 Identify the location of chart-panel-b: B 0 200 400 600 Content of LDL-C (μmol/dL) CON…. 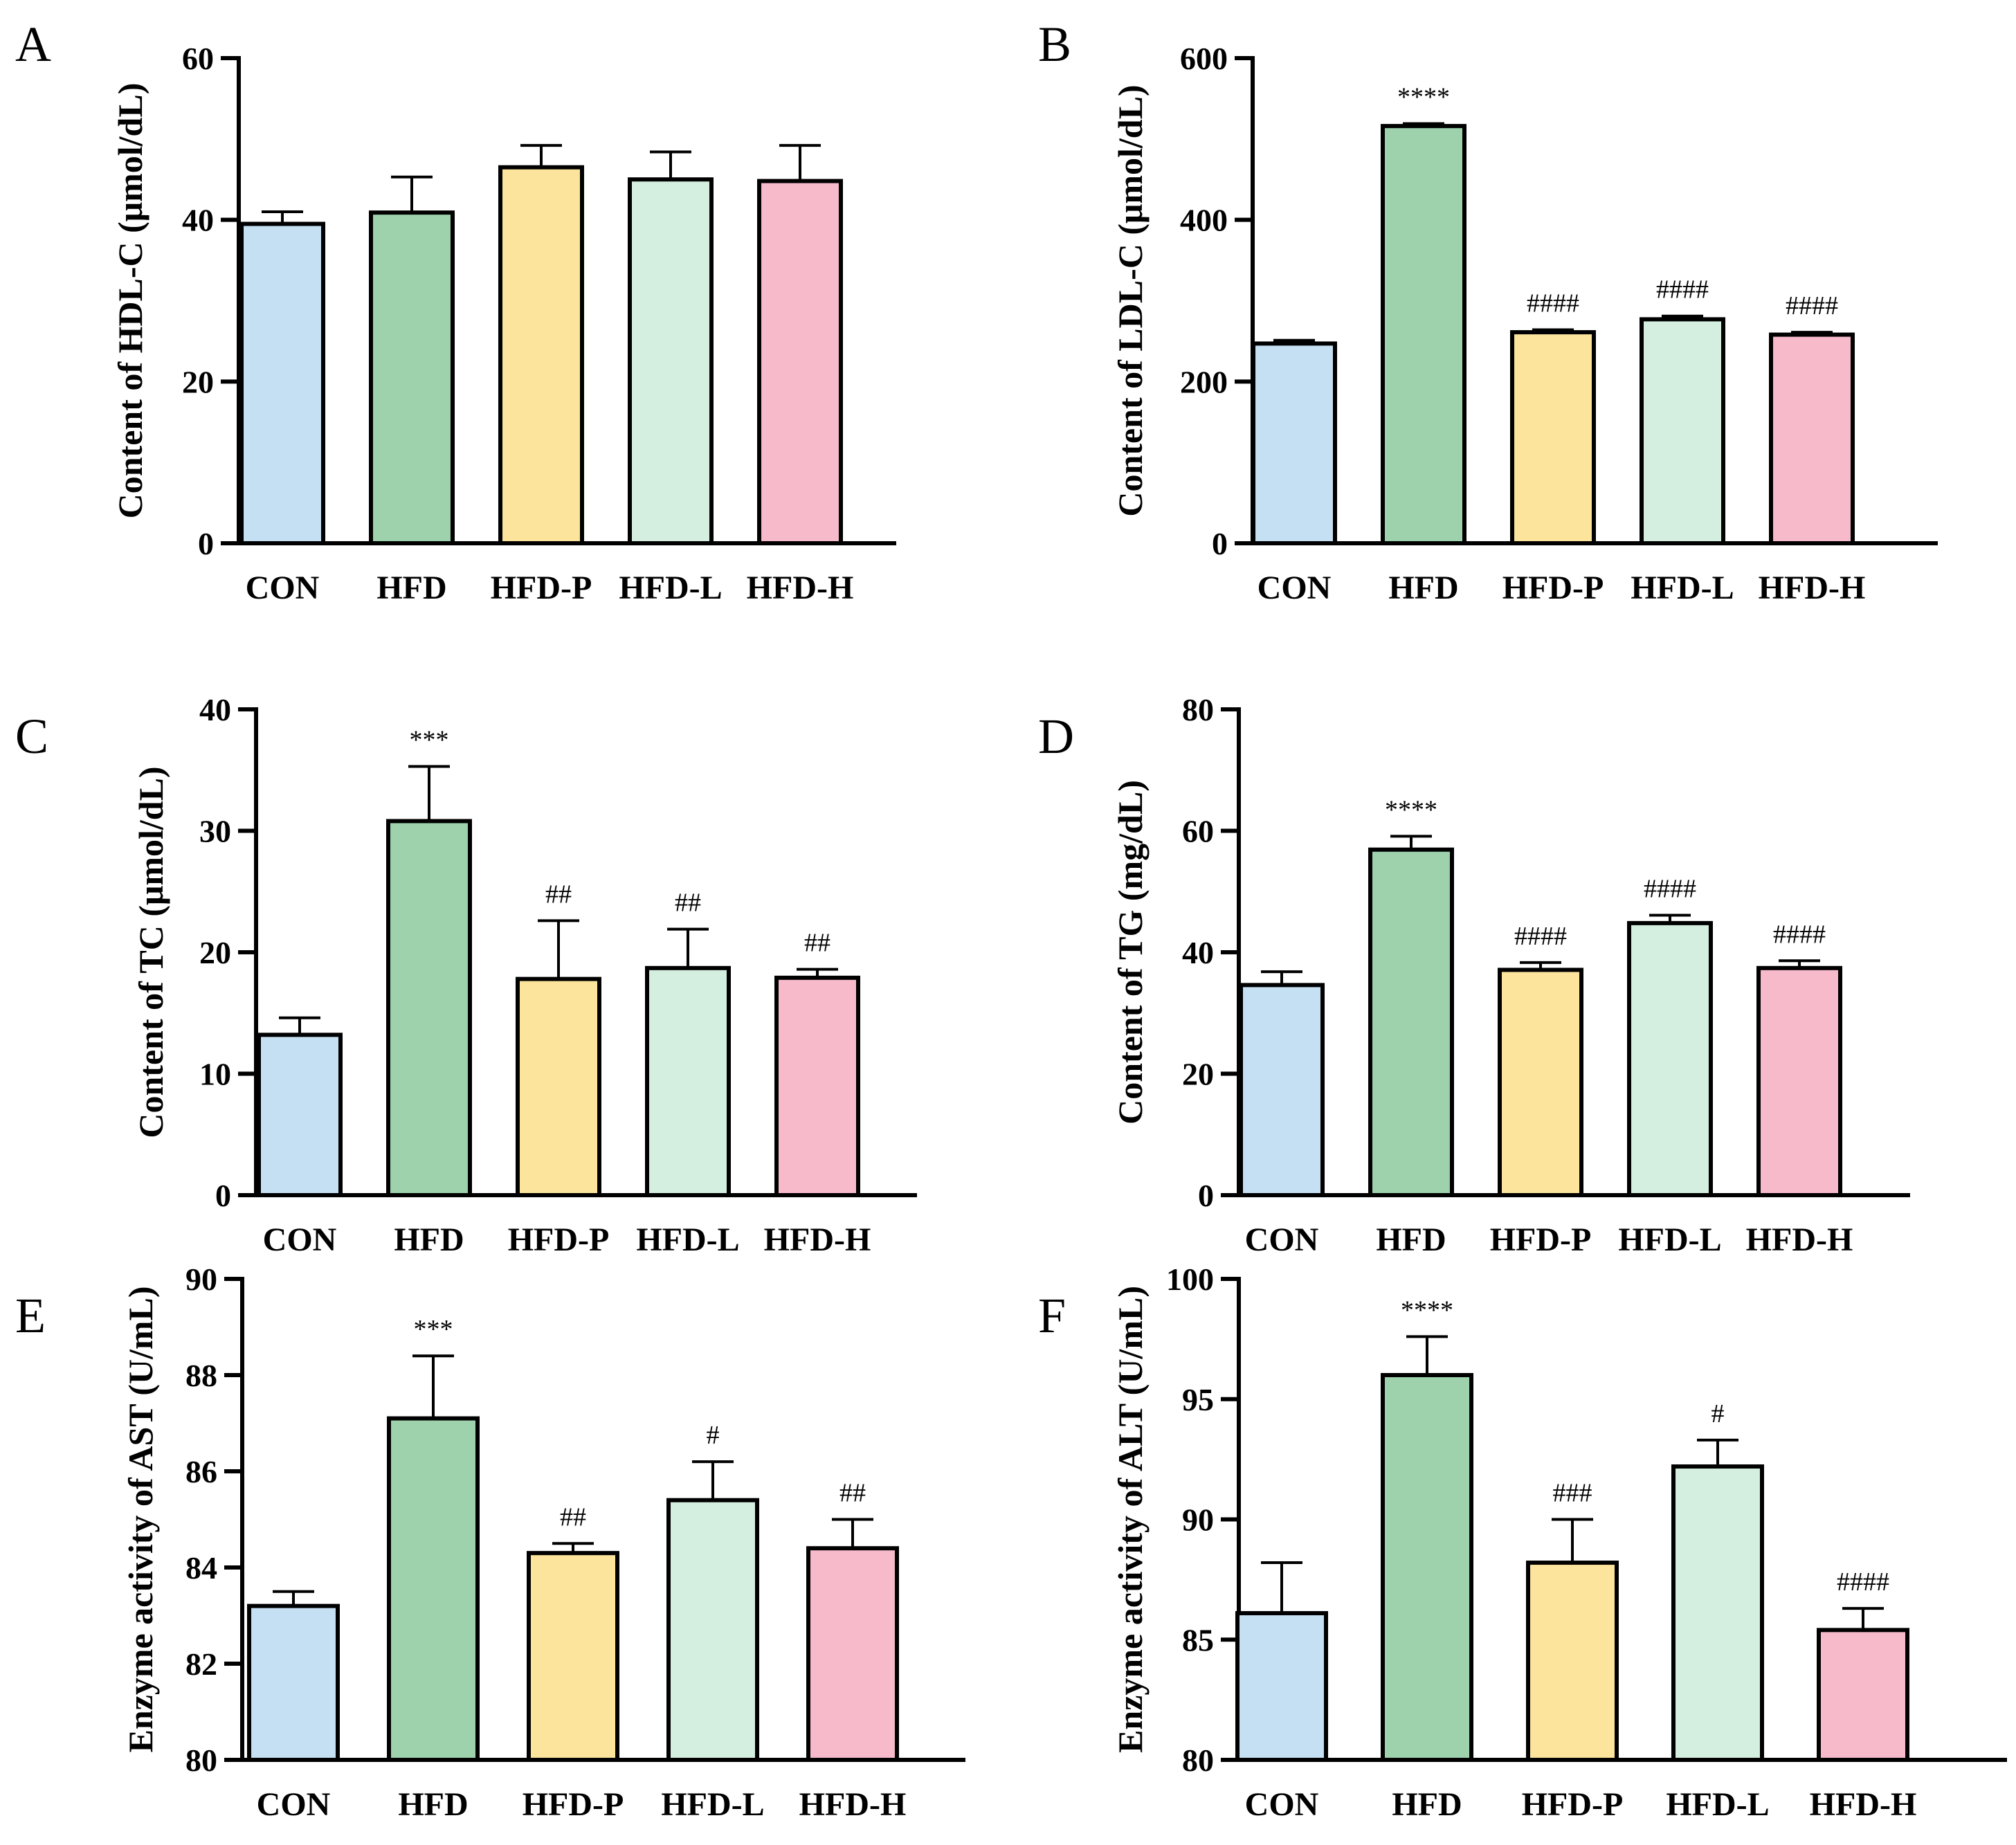
(1488, 311).